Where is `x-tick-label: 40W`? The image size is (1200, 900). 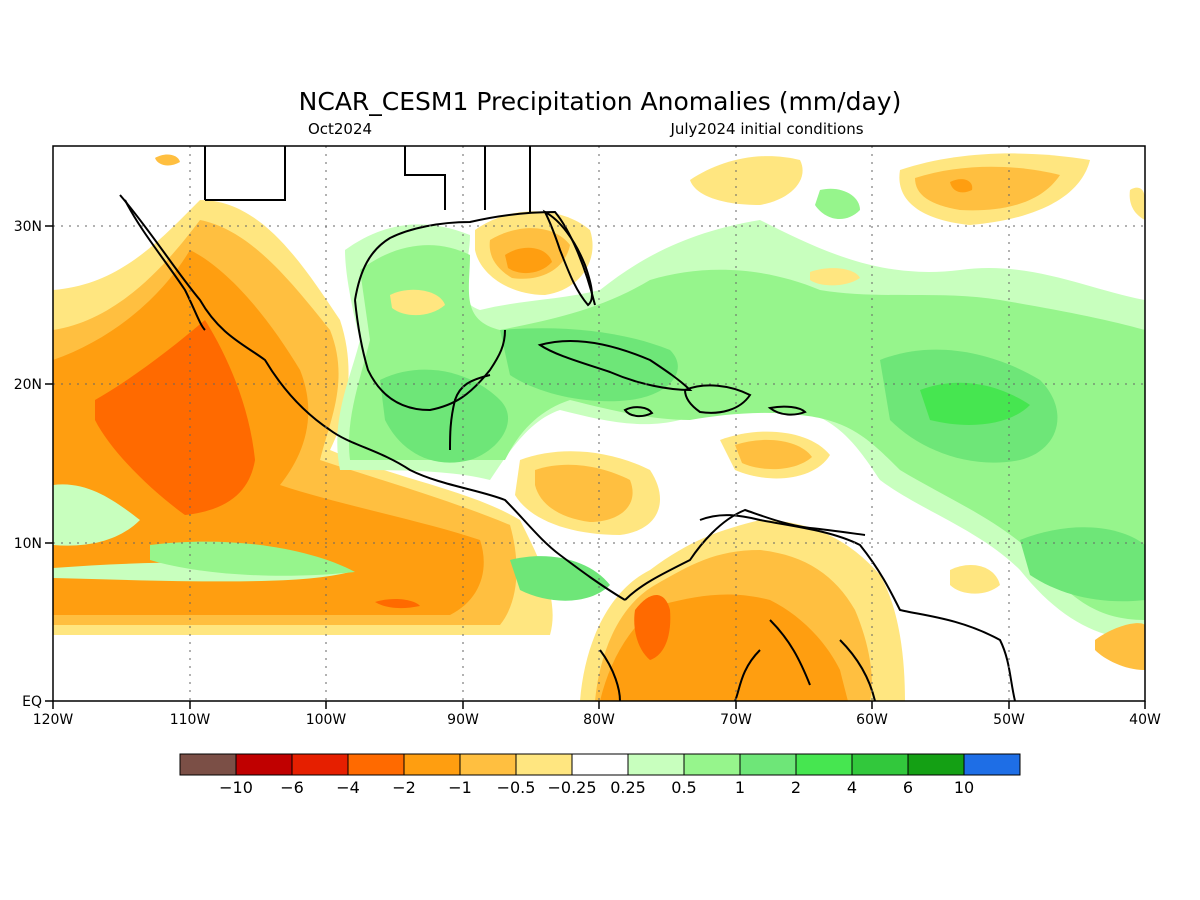 x-tick-label: 40W is located at coordinates (1145, 720).